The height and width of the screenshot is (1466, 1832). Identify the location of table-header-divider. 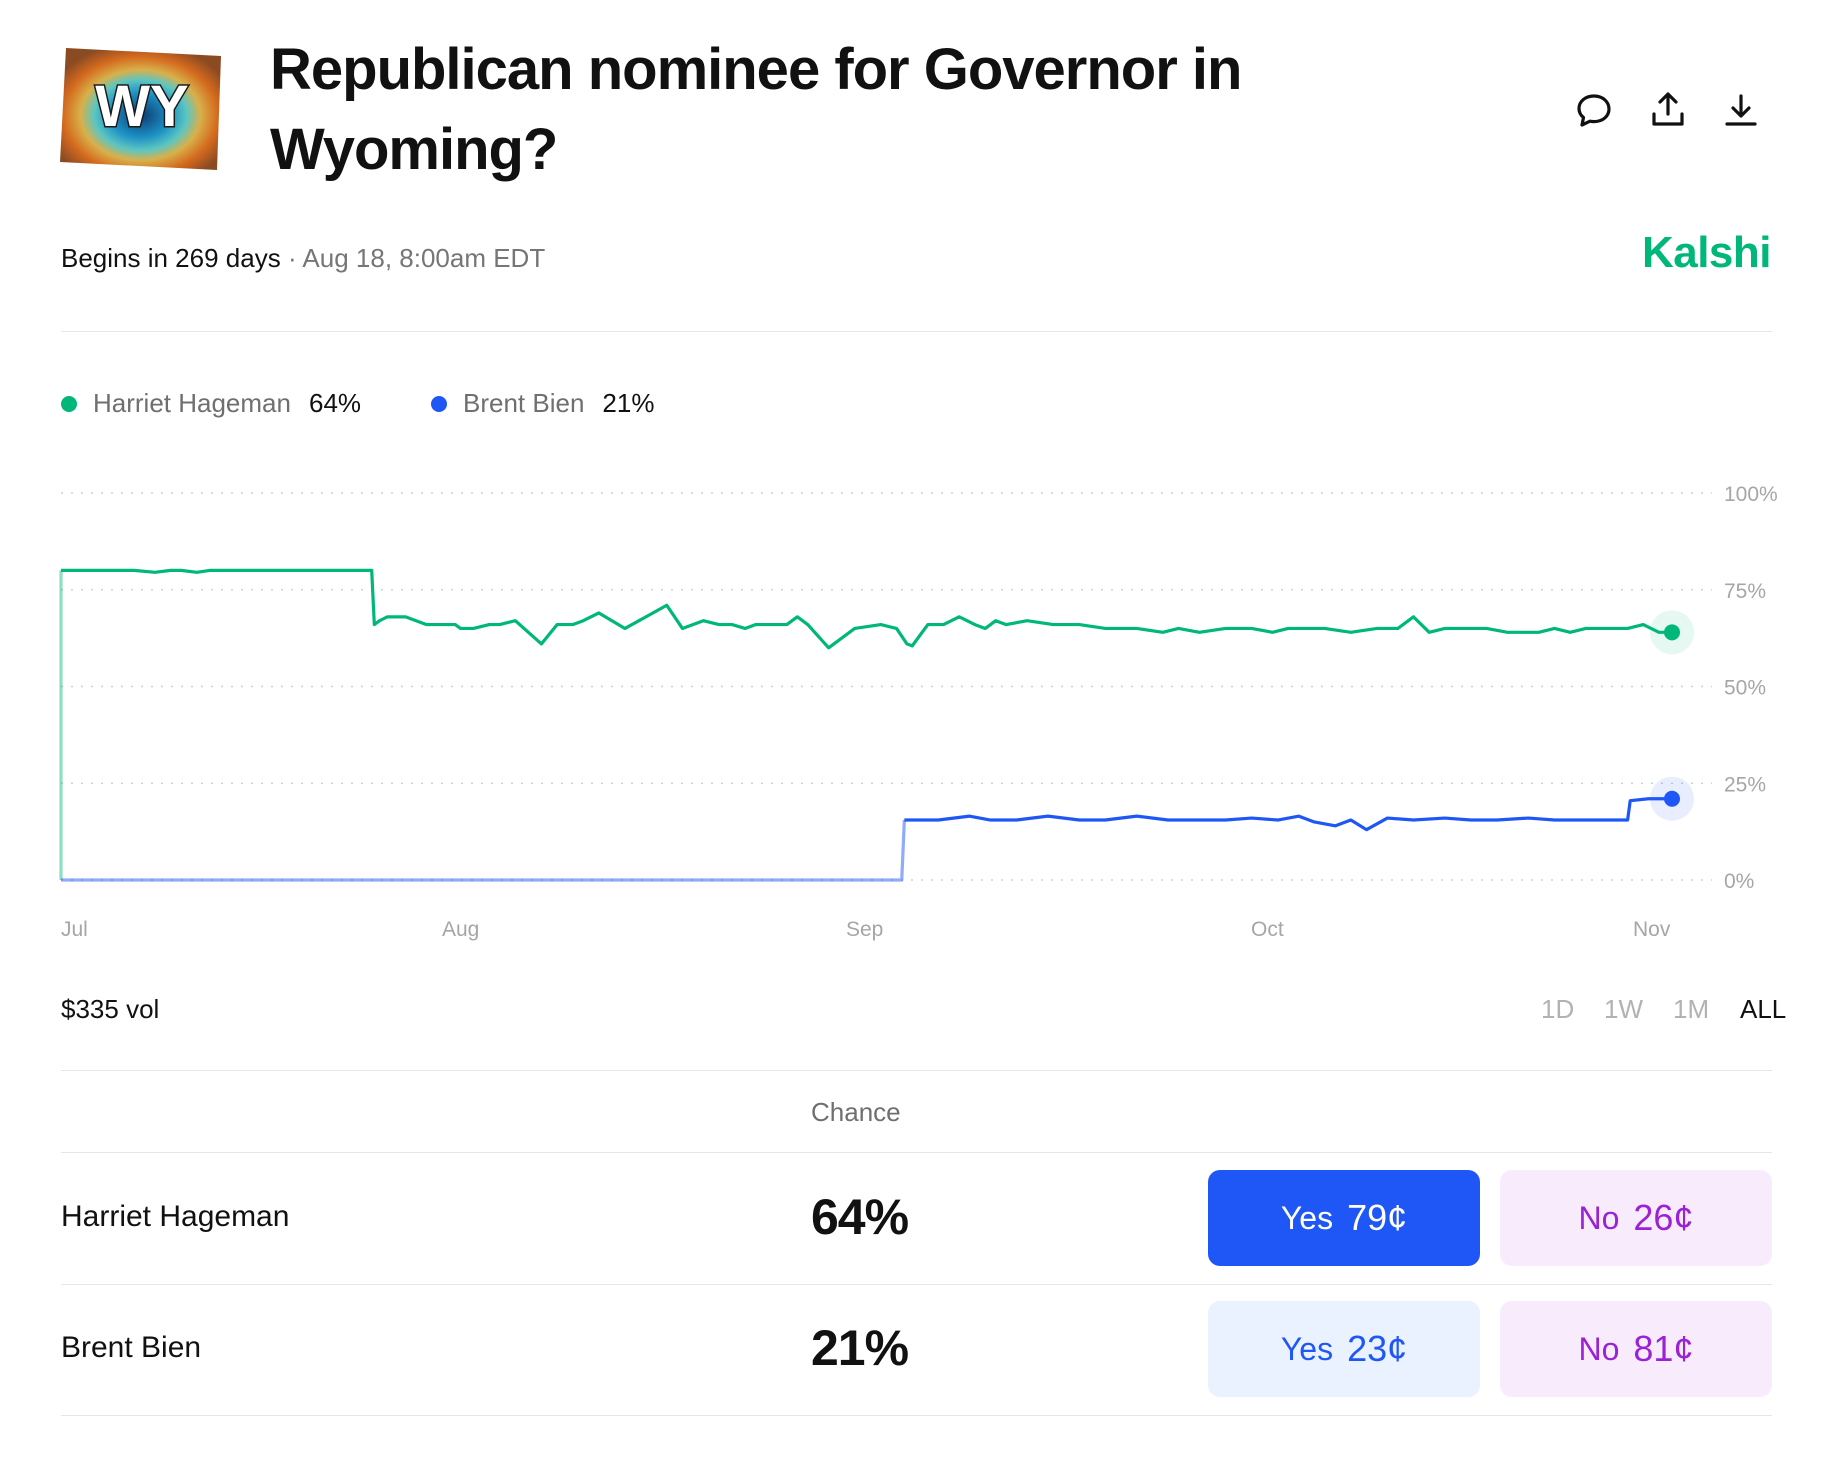
(916, 1152).